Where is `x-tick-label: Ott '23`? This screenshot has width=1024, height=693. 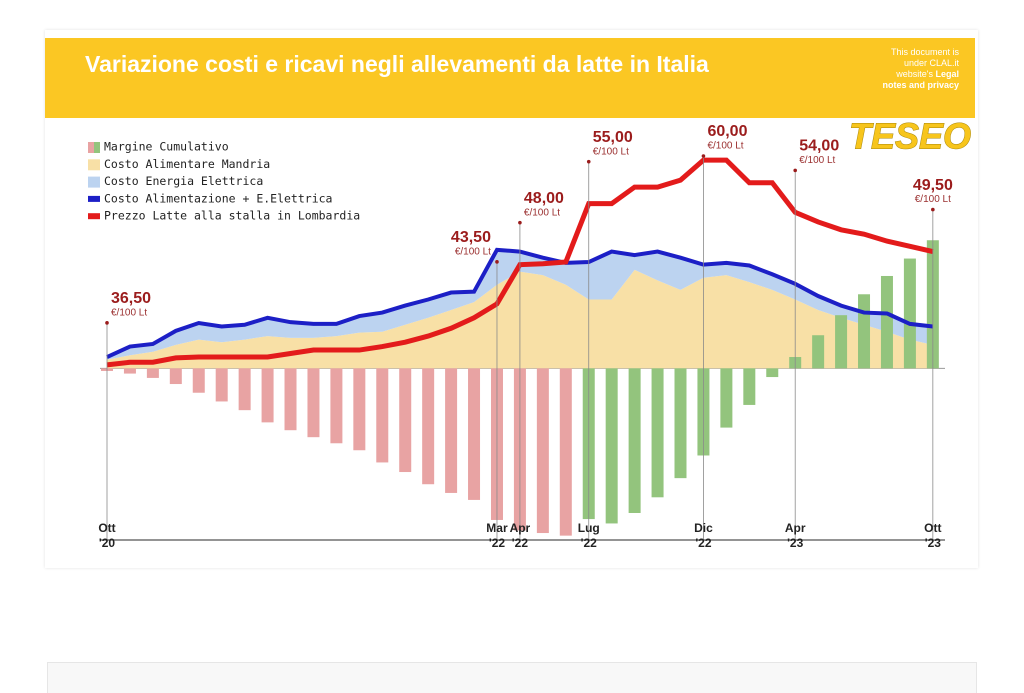 x-tick-label: Ott '23 is located at coordinates (933, 535).